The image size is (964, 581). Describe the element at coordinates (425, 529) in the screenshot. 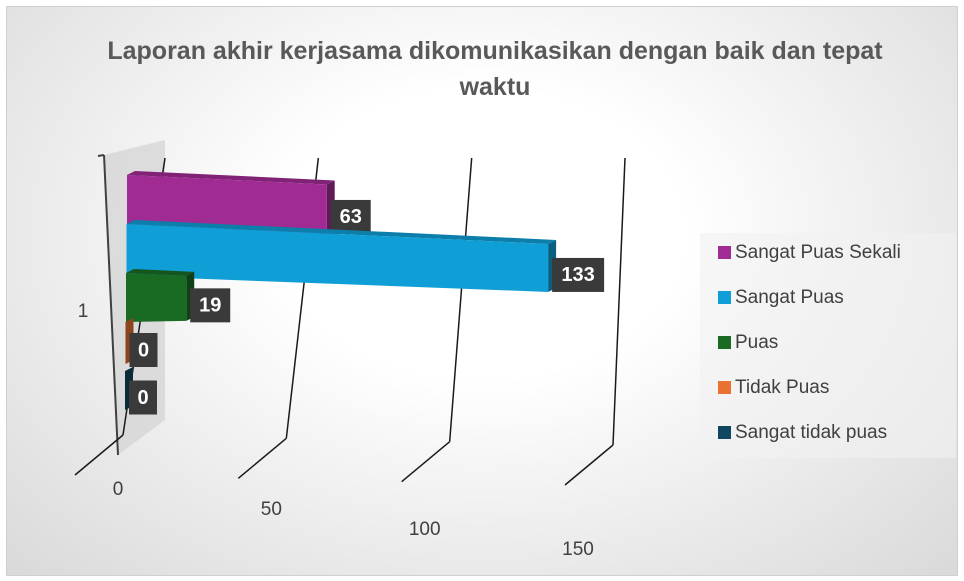

I see `x-tick-label: 100` at that location.